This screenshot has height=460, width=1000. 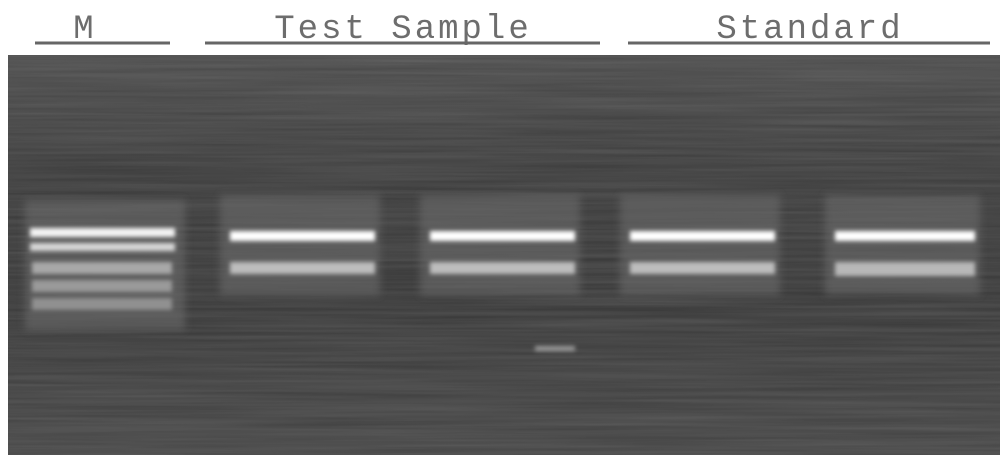 What do you see at coordinates (84, 30) in the screenshot?
I see `lane-label: M` at bounding box center [84, 30].